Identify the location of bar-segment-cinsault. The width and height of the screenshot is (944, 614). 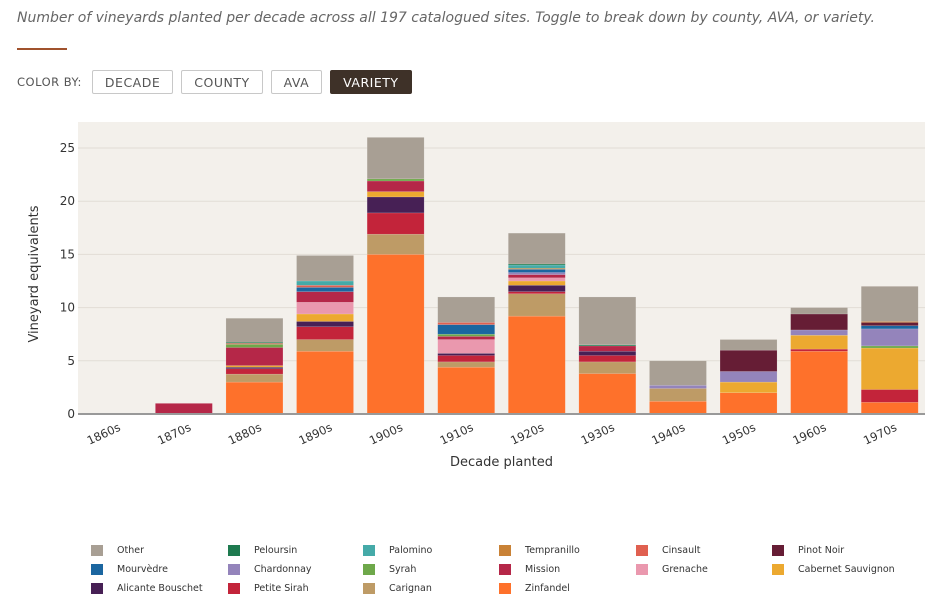
(466, 323).